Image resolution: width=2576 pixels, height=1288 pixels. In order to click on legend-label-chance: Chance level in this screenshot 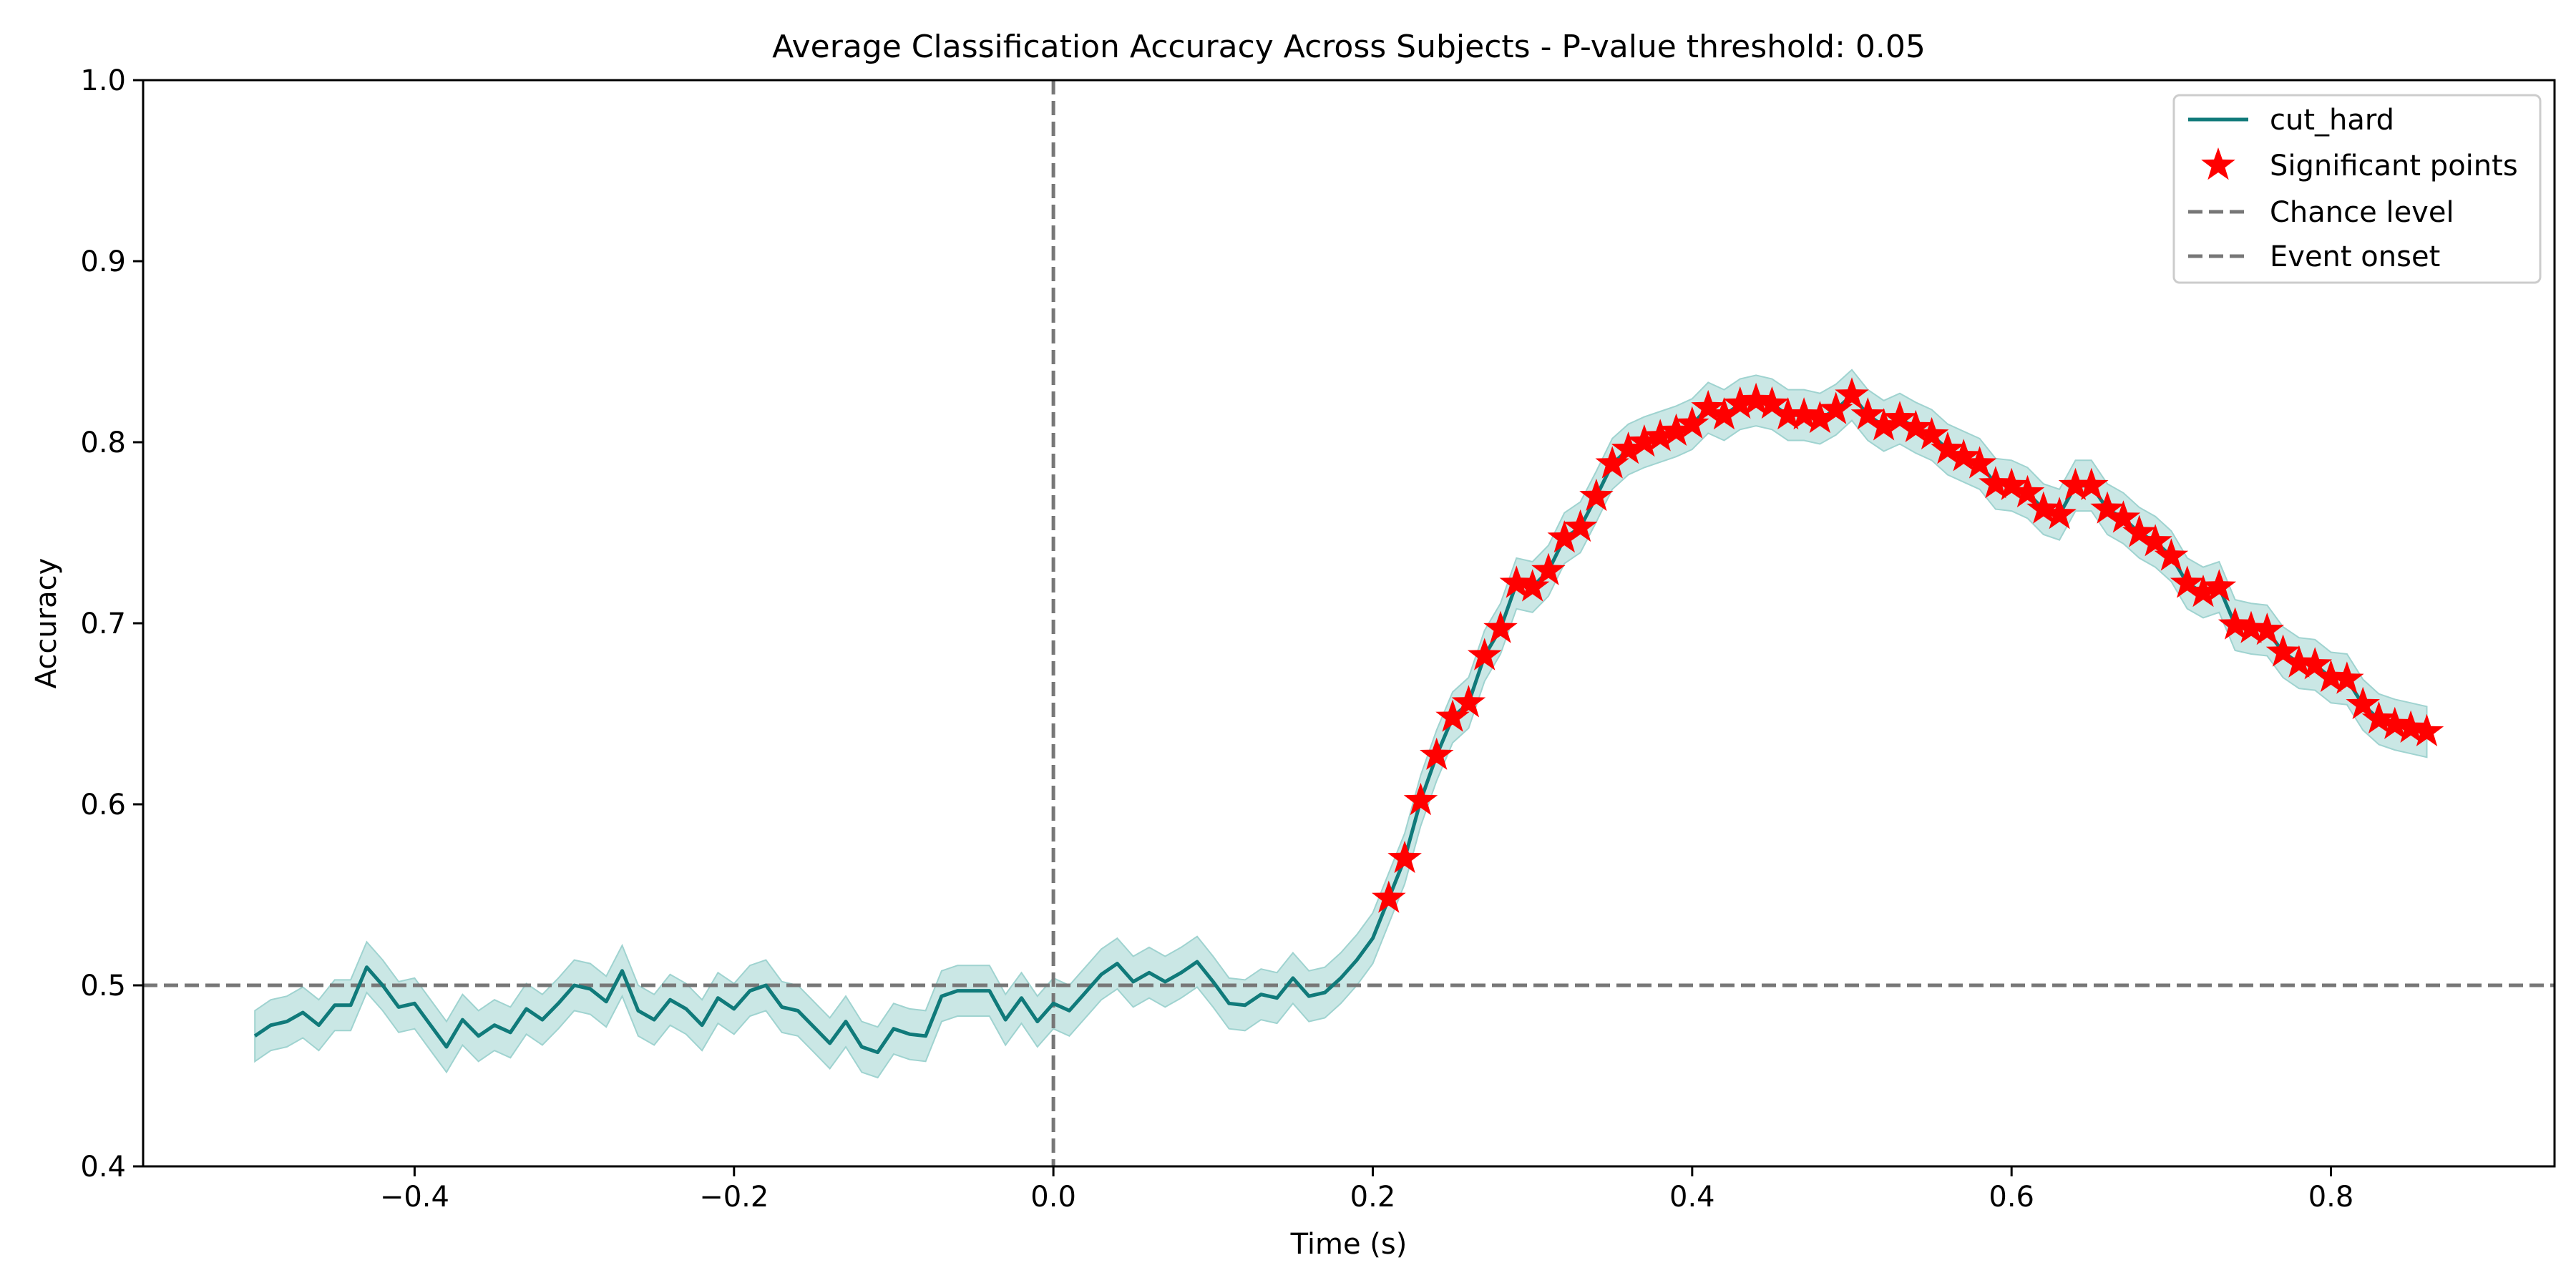, I will do `click(2362, 212)`.